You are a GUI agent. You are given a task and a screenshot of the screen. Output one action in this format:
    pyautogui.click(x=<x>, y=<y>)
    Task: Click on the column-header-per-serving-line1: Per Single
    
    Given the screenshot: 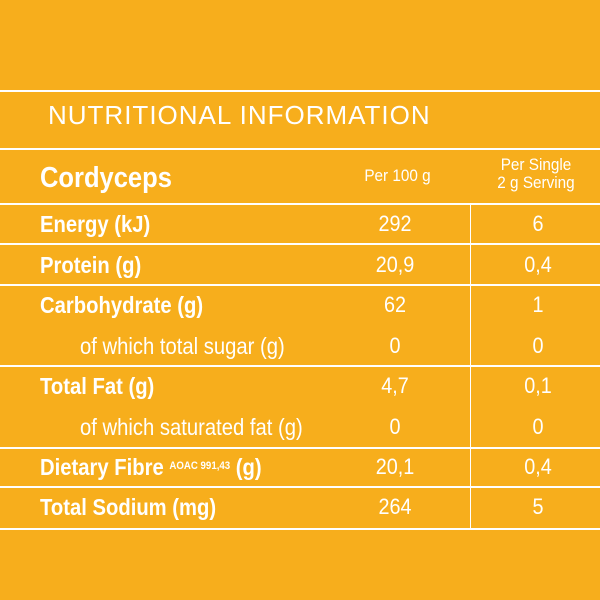 What is the action you would take?
    pyautogui.click(x=536, y=164)
    